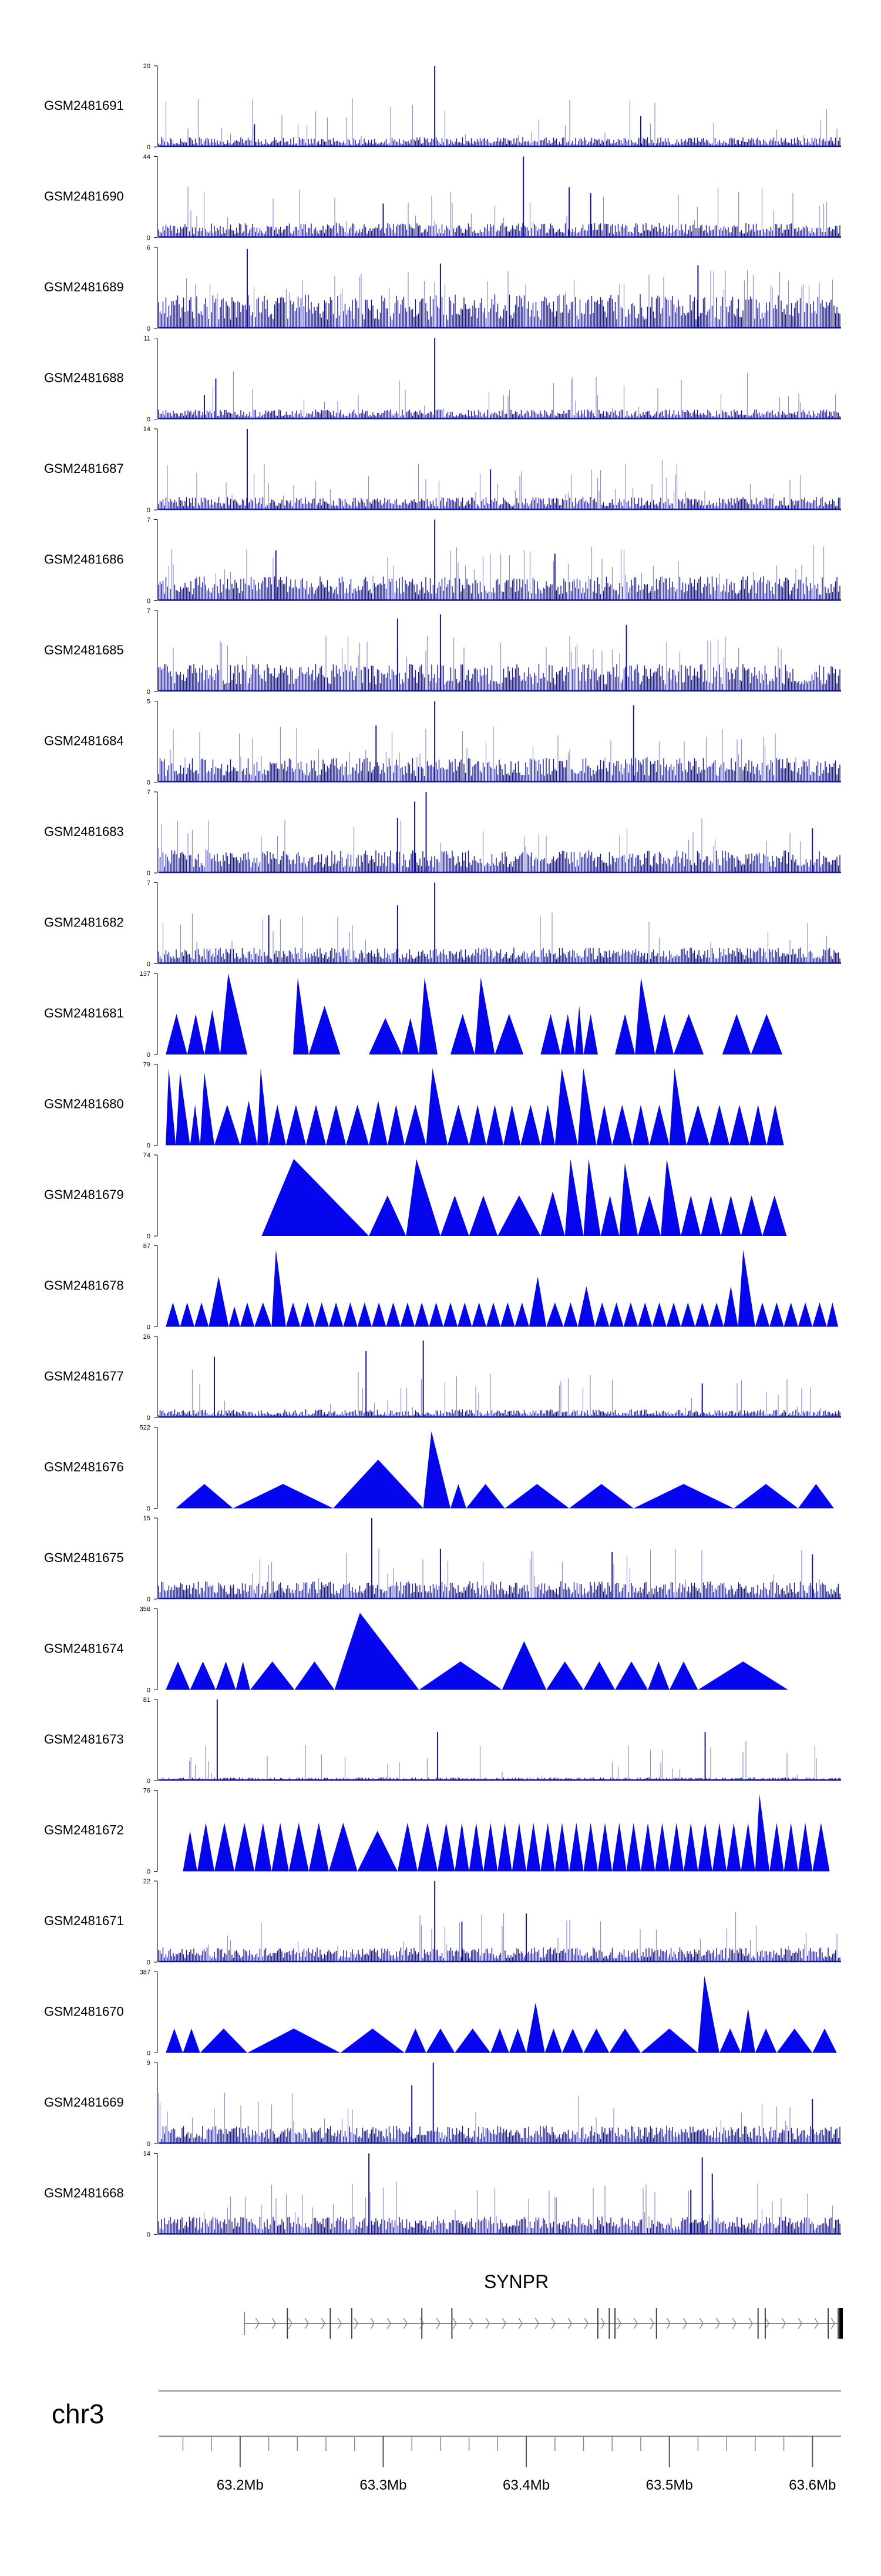  Describe the element at coordinates (150, 1378) in the screenshot. I see `y-axis: 26 0` at that location.